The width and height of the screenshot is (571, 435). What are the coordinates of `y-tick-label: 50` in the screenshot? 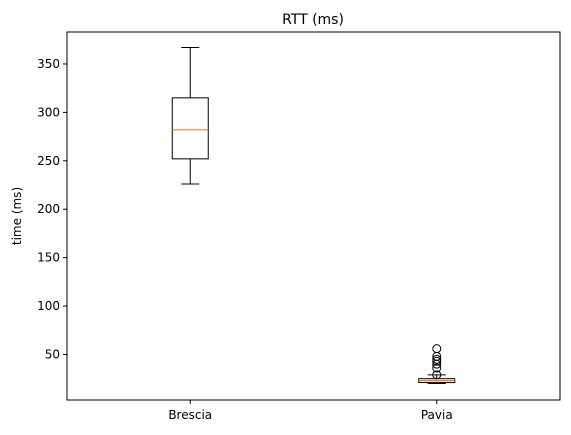 It's located at (52, 354).